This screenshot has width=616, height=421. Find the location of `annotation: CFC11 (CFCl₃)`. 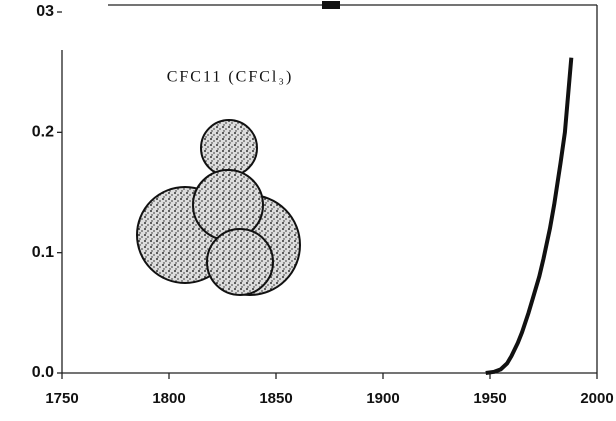

annotation: CFC11 (CFCl₃) is located at coordinates (230, 77).